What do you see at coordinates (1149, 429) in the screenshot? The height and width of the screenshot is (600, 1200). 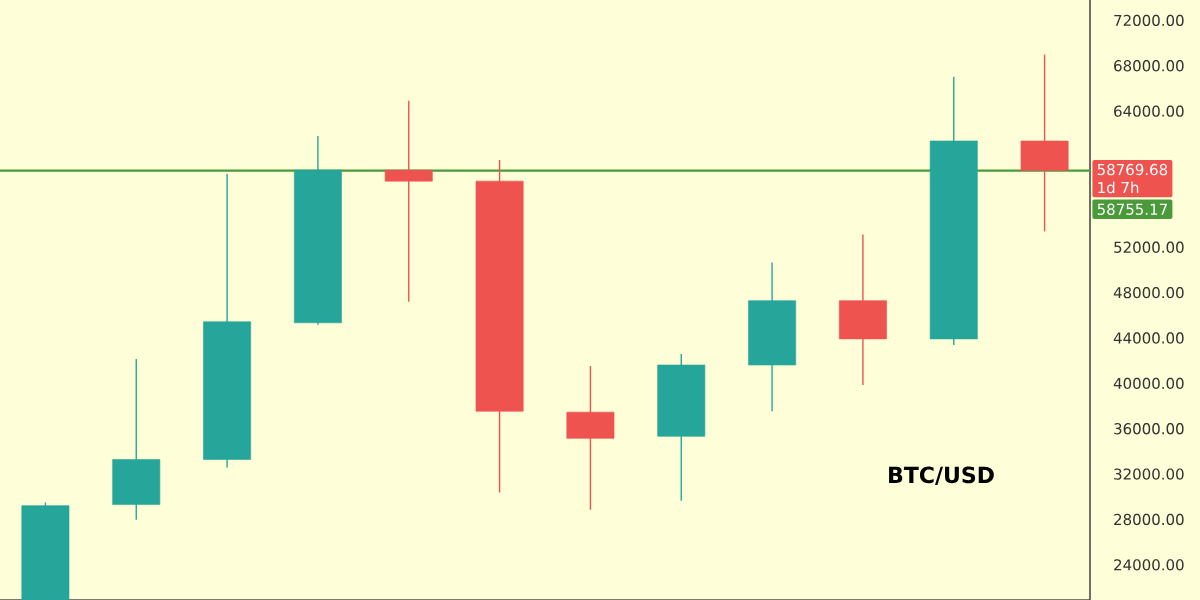 I see `y-tick-label: 36000.00` at bounding box center [1149, 429].